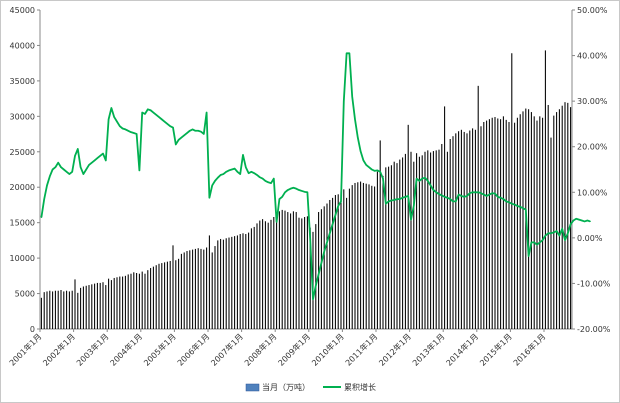 Image resolution: width=620 pixels, height=403 pixels. What do you see at coordinates (495, 349) in the screenshot?
I see `x-tick-label: 2015年1月` at bounding box center [495, 349].